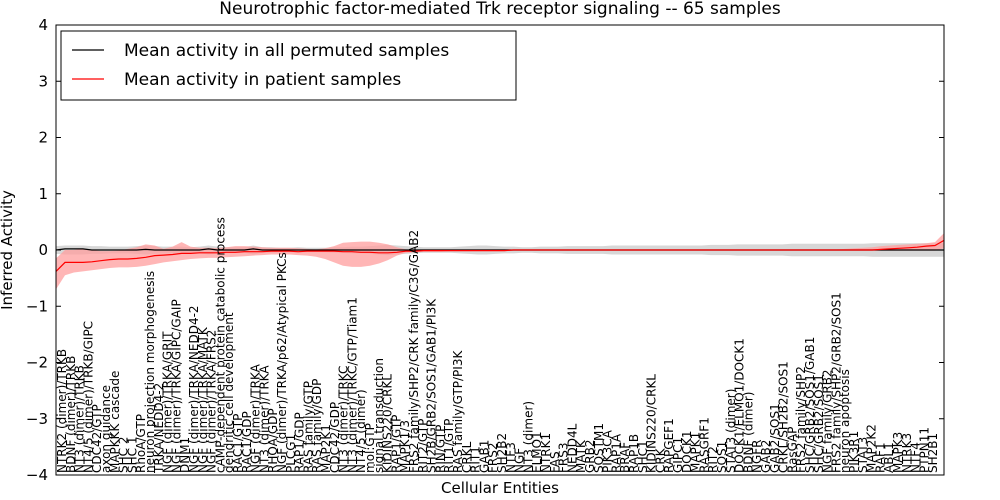  I want to click on entity-label: RAP1/GTP, so click(396, 444).